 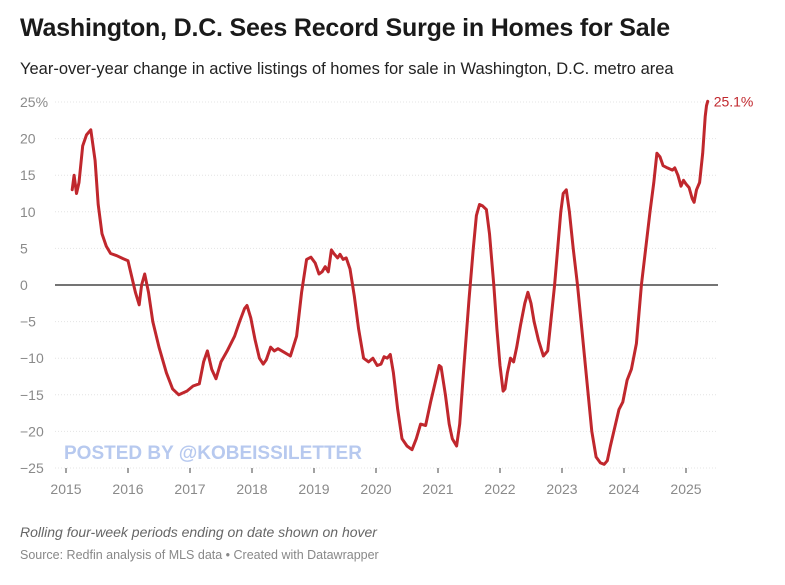 What do you see at coordinates (499, 489) in the screenshot?
I see `x-tick-label: 2022` at bounding box center [499, 489].